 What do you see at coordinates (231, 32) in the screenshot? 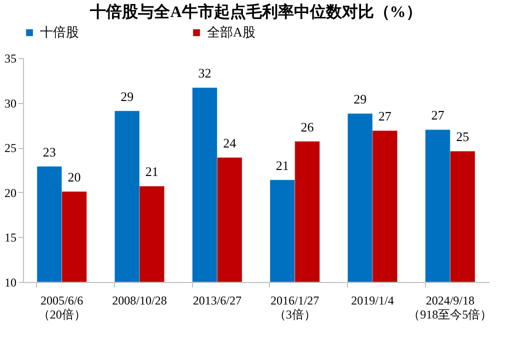
I see `legend-label: 全部A股` at bounding box center [231, 32].